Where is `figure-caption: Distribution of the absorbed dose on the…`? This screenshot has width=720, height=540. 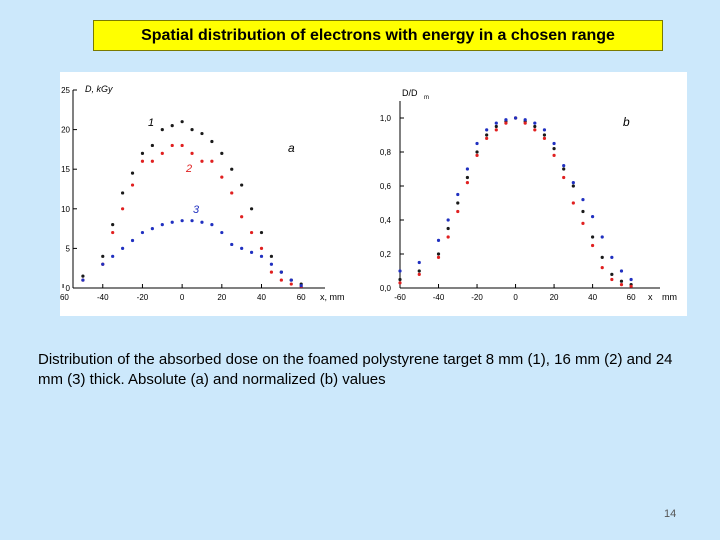
figure-caption: Distribution of the absorbed dose on the… is located at coordinates (355, 369).